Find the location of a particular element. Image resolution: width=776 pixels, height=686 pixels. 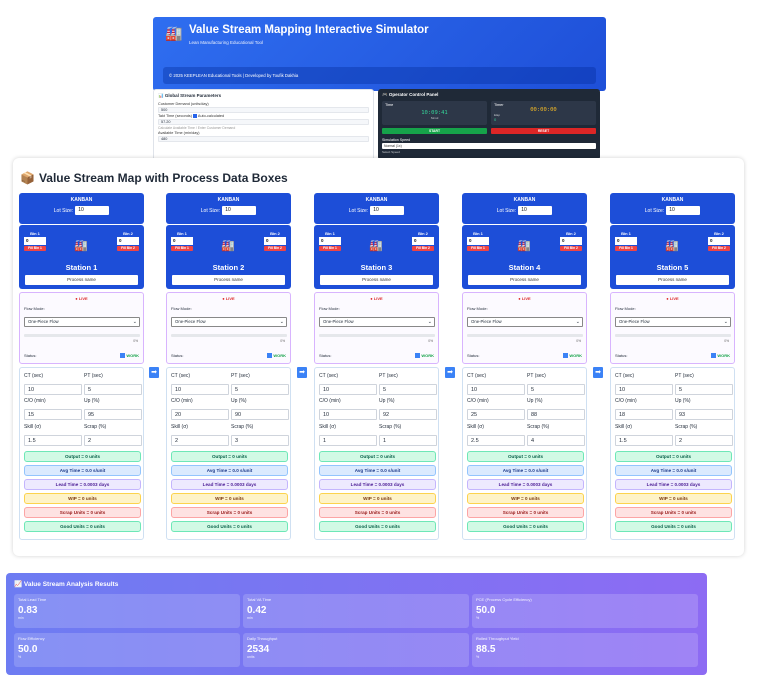

co-input: 18 is located at coordinates (644, 414).